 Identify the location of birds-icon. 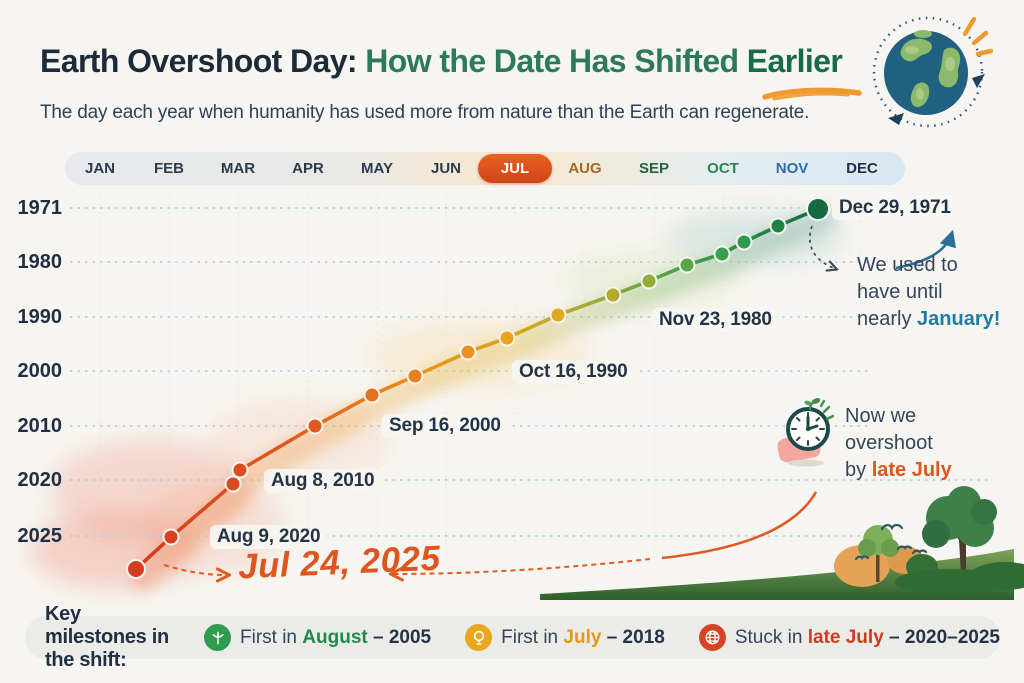
(891, 542).